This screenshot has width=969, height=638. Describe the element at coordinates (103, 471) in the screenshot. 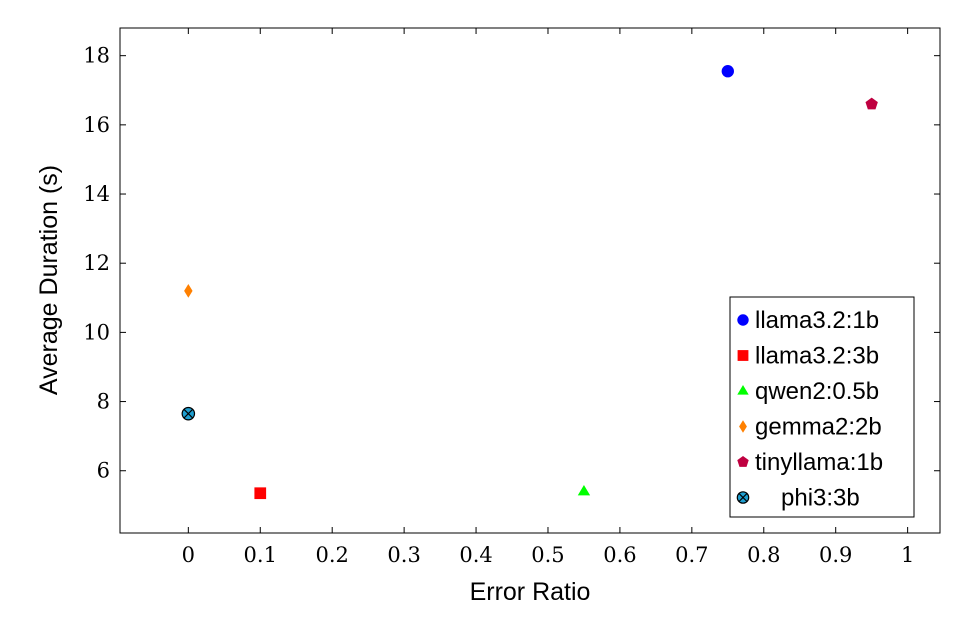

I see `y-tick-label: 6` at that location.